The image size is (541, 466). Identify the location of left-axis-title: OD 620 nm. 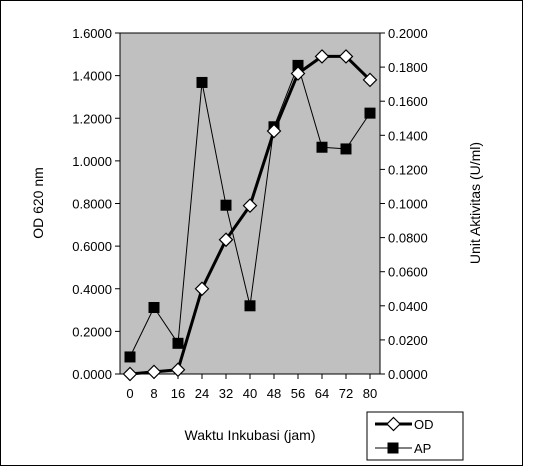
(38, 203).